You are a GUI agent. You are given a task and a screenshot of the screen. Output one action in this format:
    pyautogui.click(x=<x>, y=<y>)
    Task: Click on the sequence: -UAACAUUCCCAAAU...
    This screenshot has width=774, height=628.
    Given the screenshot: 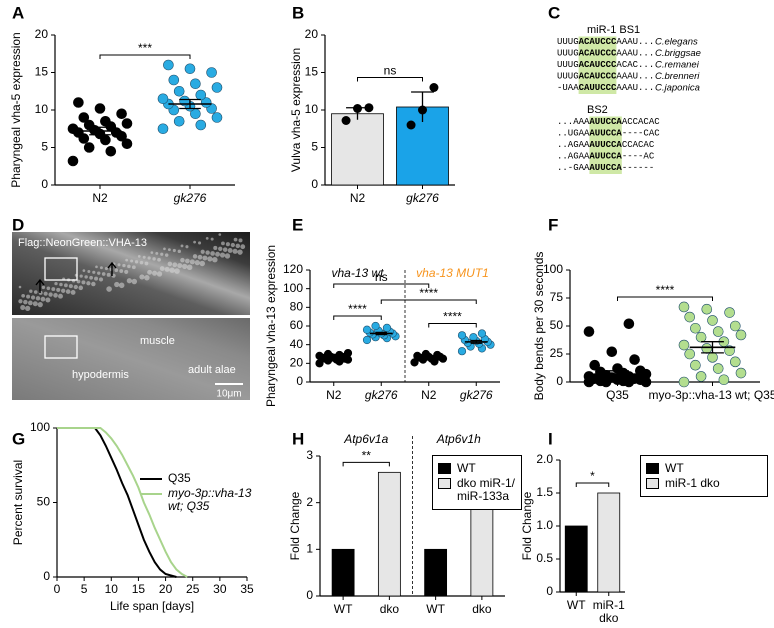 What is the action you would take?
    pyautogui.click(x=605, y=88)
    